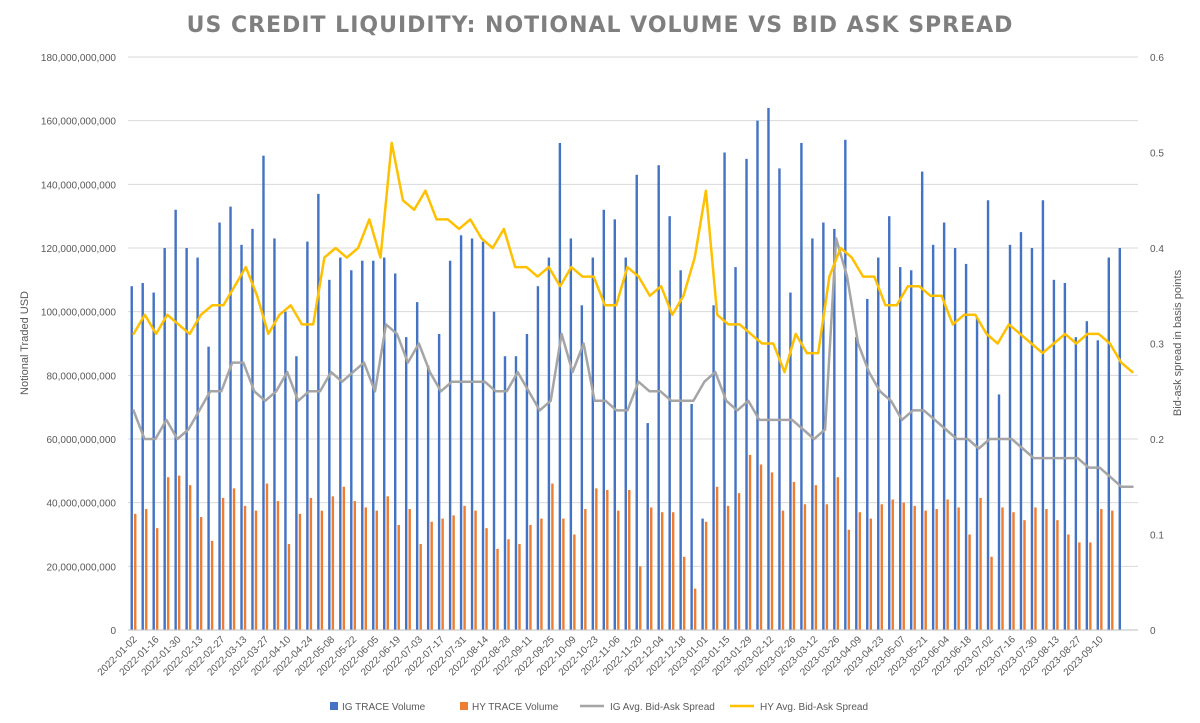 This screenshot has height=723, width=1200. I want to click on y-axis-label: Notional Traded USD, so click(25, 343).